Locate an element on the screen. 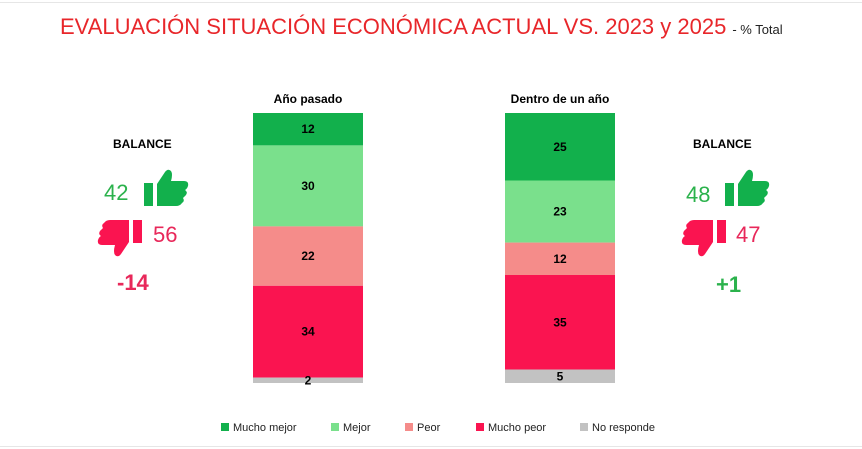 This screenshot has width=862, height=449. left-negative-value: 56 is located at coordinates (165, 234).